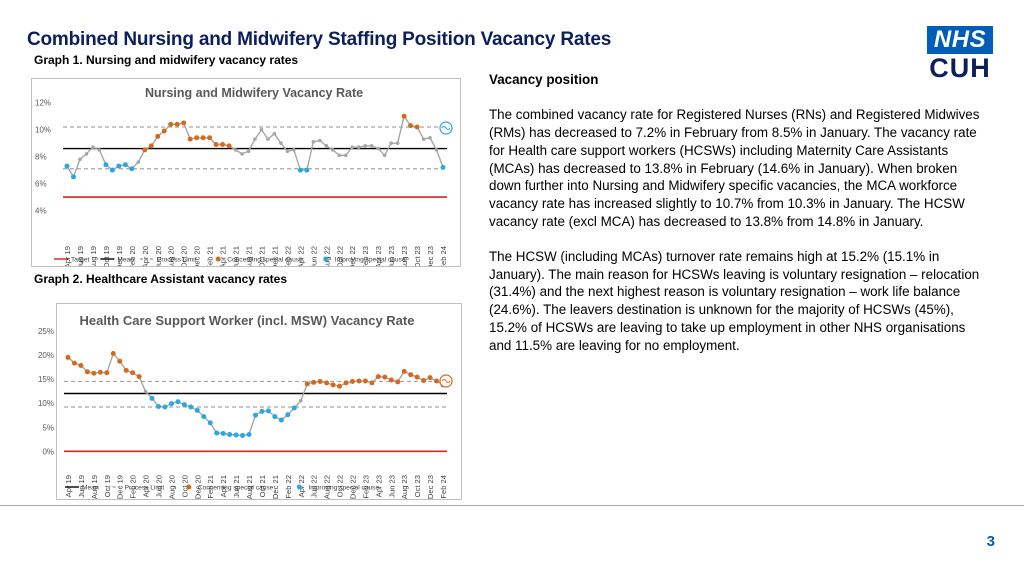 The width and height of the screenshot is (1024, 576). What do you see at coordinates (90, 488) in the screenshot?
I see `chart2-legend-label-mean: Mean` at bounding box center [90, 488].